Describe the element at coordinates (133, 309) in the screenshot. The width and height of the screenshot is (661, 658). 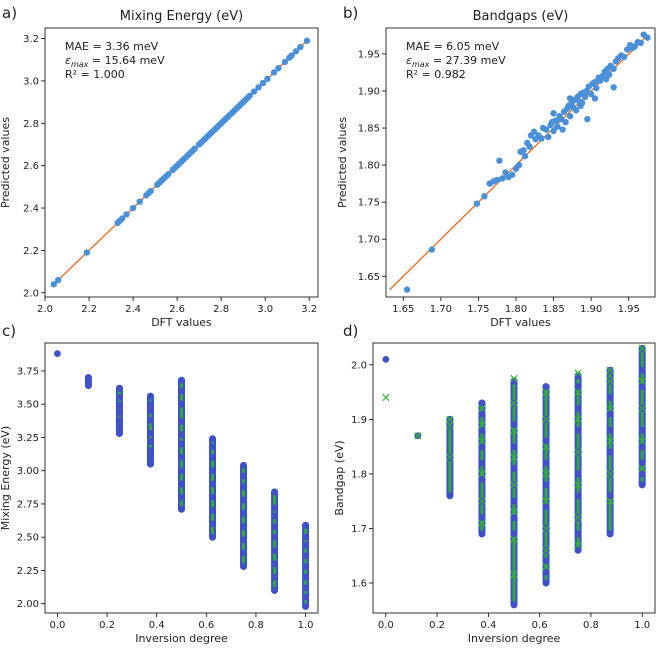
I see `x-tick-label: 2.4` at that location.